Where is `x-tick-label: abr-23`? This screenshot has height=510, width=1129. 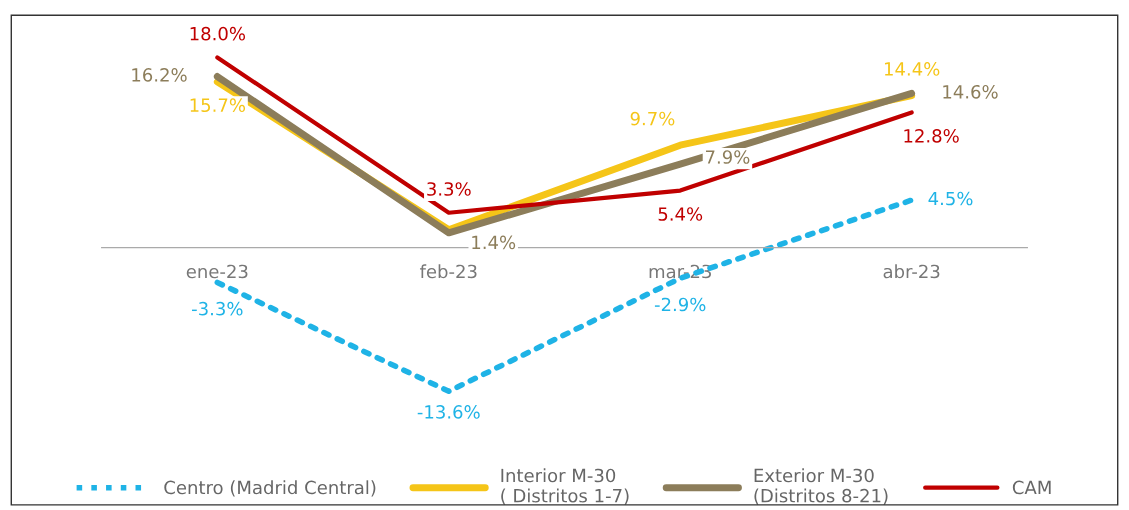
x-tick-label: abr-23 is located at coordinates (911, 271).